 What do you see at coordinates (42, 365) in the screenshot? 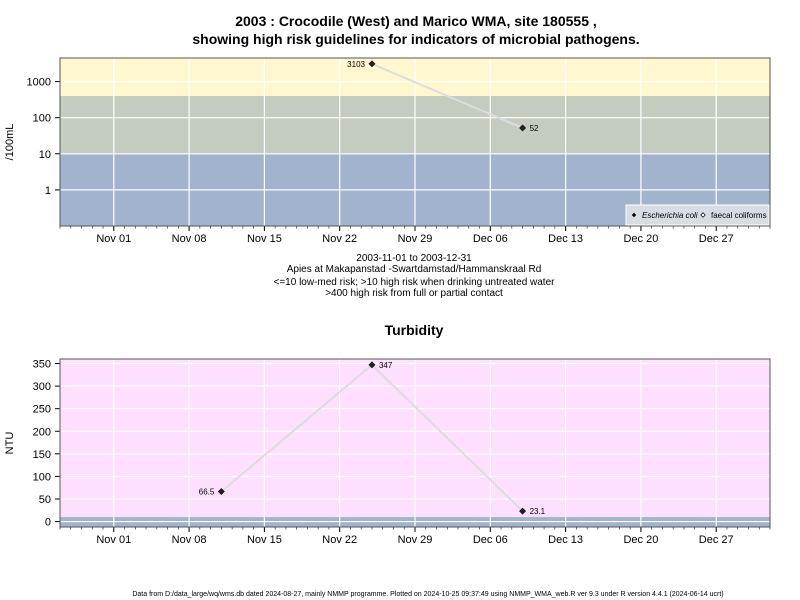
I see `y-tick-label: 350` at bounding box center [42, 365].